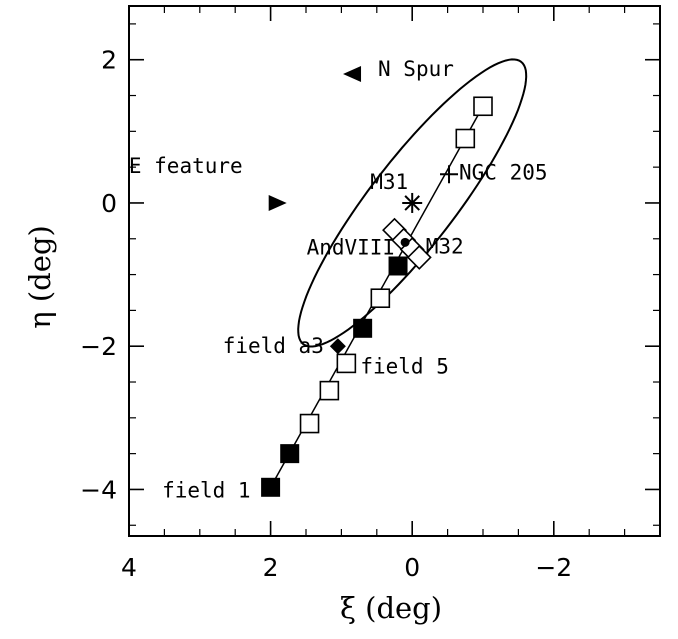  Describe the element at coordinates (503, 172) in the screenshot. I see `ngc205-label: NGC 205` at that location.